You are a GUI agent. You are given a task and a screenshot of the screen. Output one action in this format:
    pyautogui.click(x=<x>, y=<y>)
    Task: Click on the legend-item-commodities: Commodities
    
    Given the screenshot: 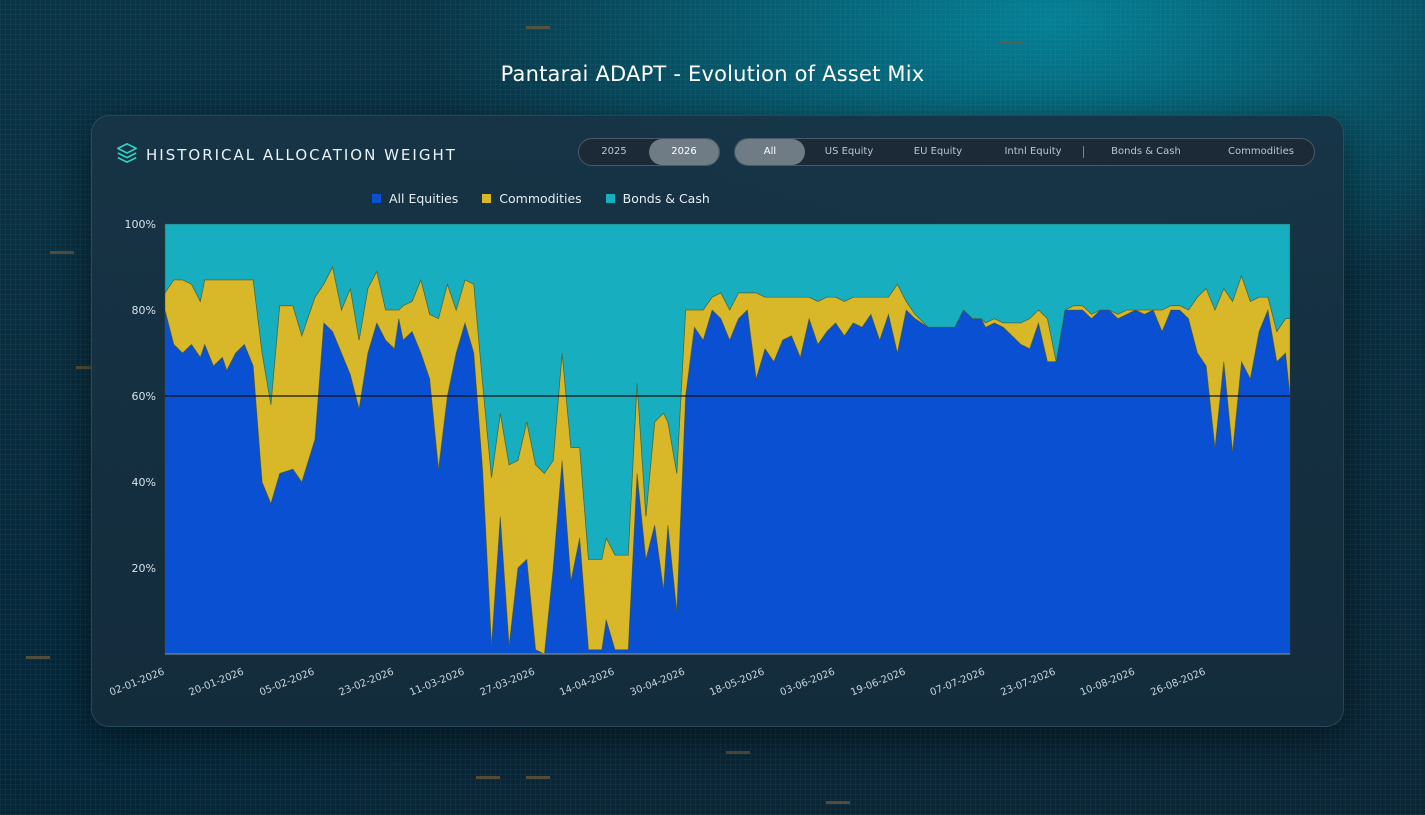 What is the action you would take?
    pyautogui.click(x=532, y=198)
    